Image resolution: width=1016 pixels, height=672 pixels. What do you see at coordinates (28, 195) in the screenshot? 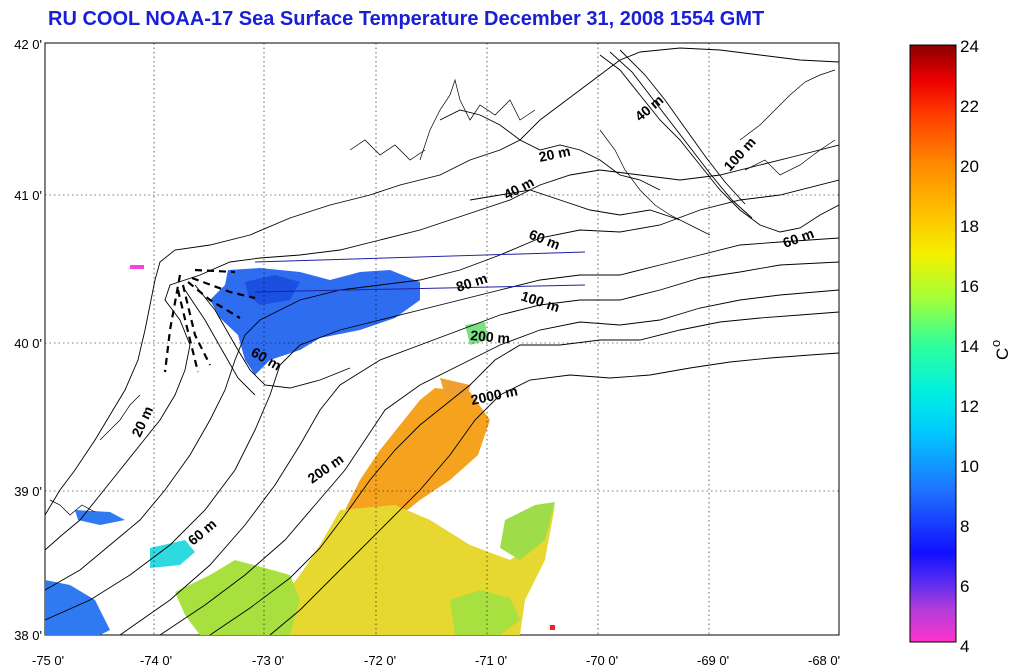
I see `lat-tick: 41 0'` at bounding box center [28, 195].